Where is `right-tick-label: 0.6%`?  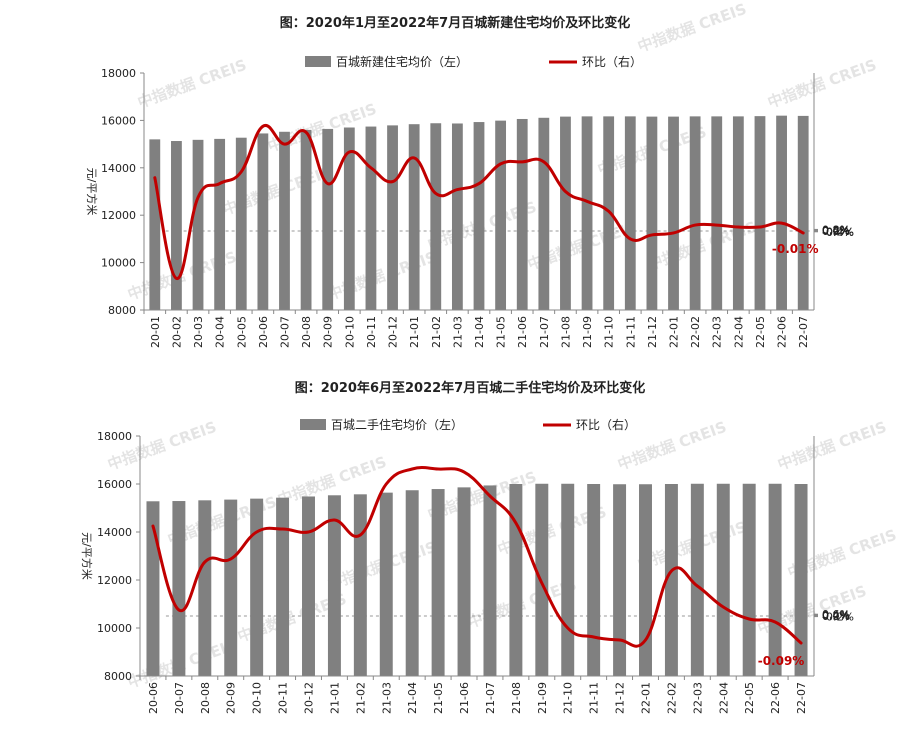 right-tick-label: 0.6% is located at coordinates (836, 614).